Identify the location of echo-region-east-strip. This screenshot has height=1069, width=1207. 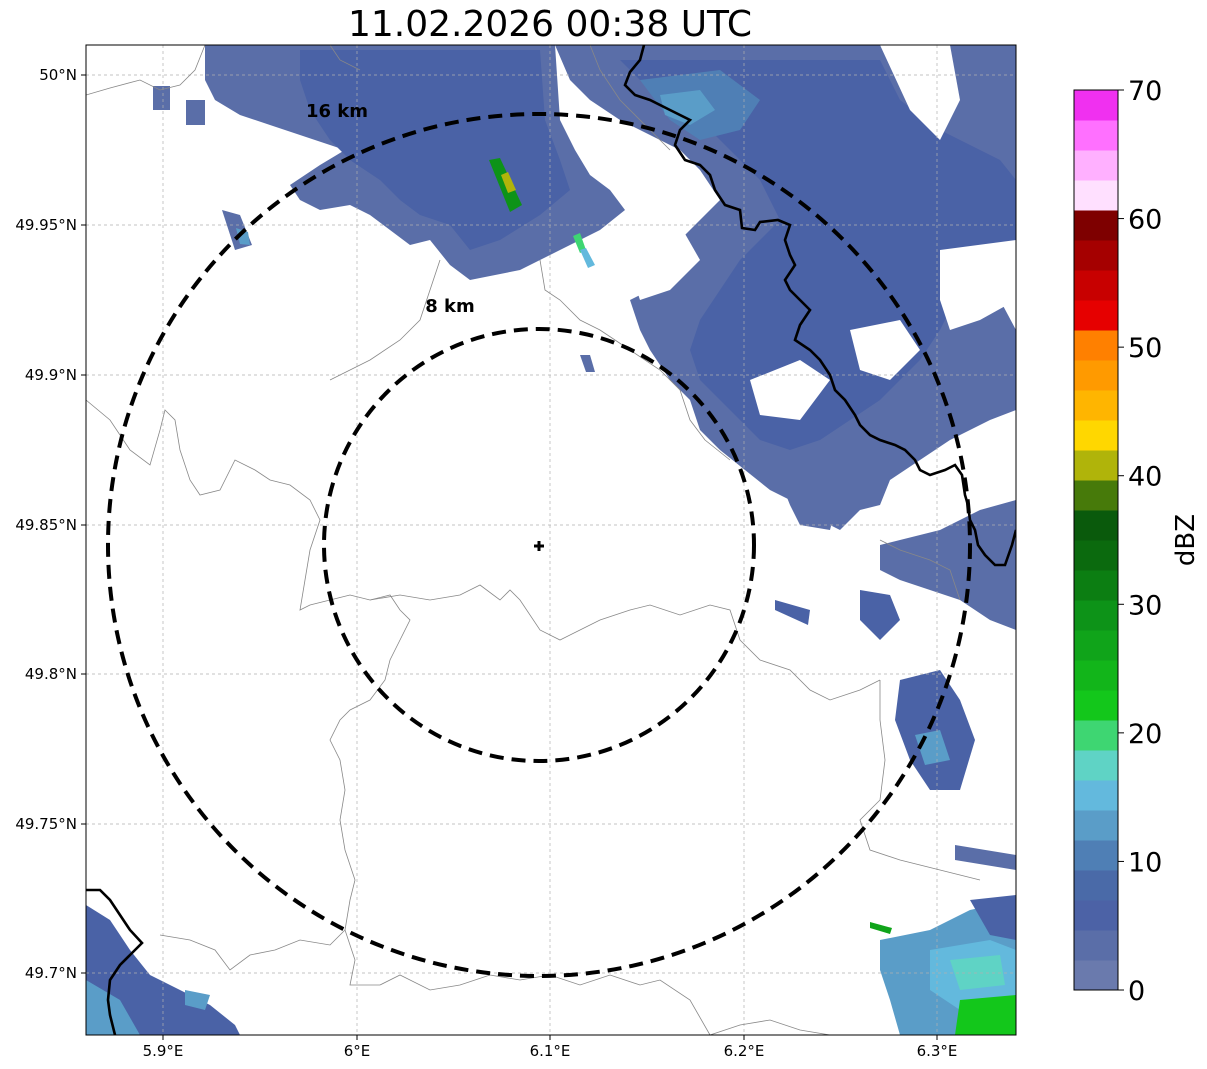
(985, 857).